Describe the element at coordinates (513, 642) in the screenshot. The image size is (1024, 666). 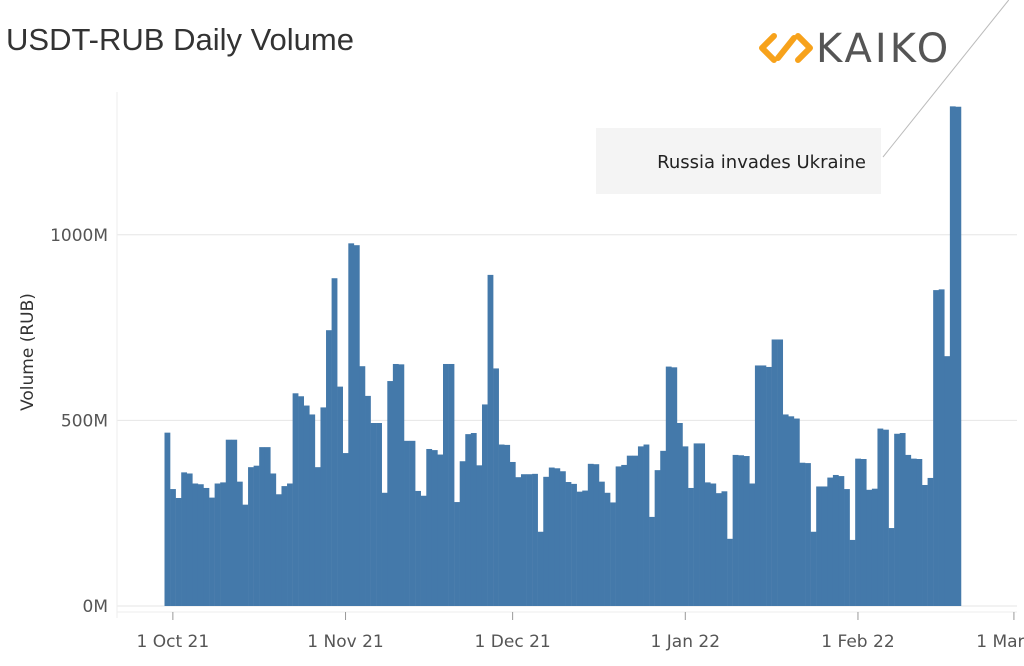
I see `x-tick-label: 1 Dec 21` at that location.